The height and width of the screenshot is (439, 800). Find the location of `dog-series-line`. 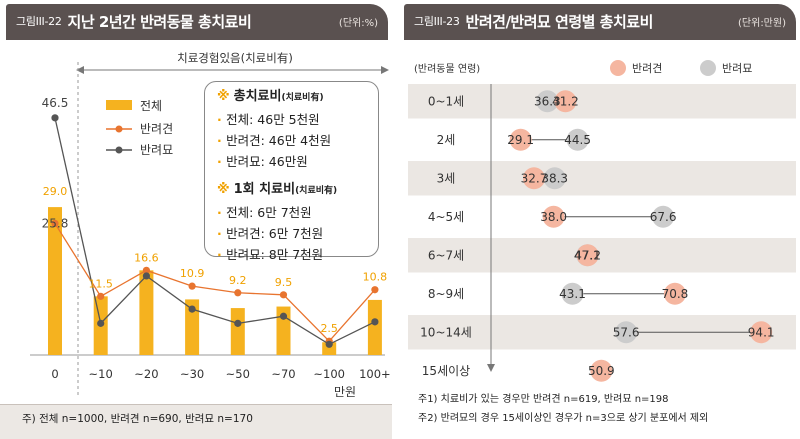

dog-series-line is located at coordinates (215, 283).